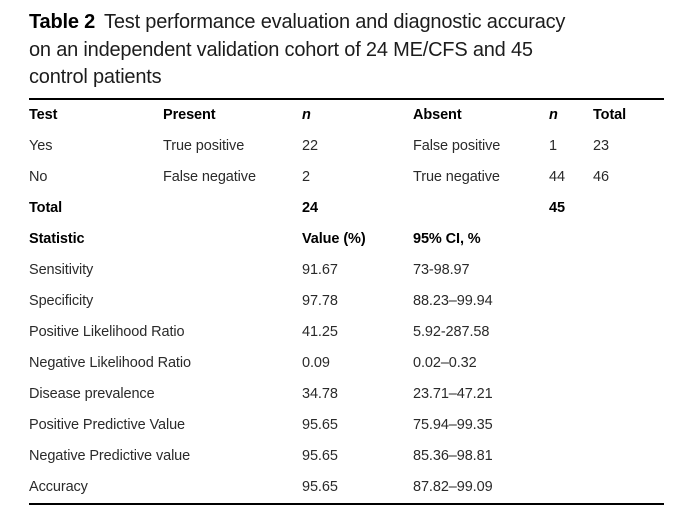 The image size is (675, 518). I want to click on stat-value: 34.78, so click(320, 394).